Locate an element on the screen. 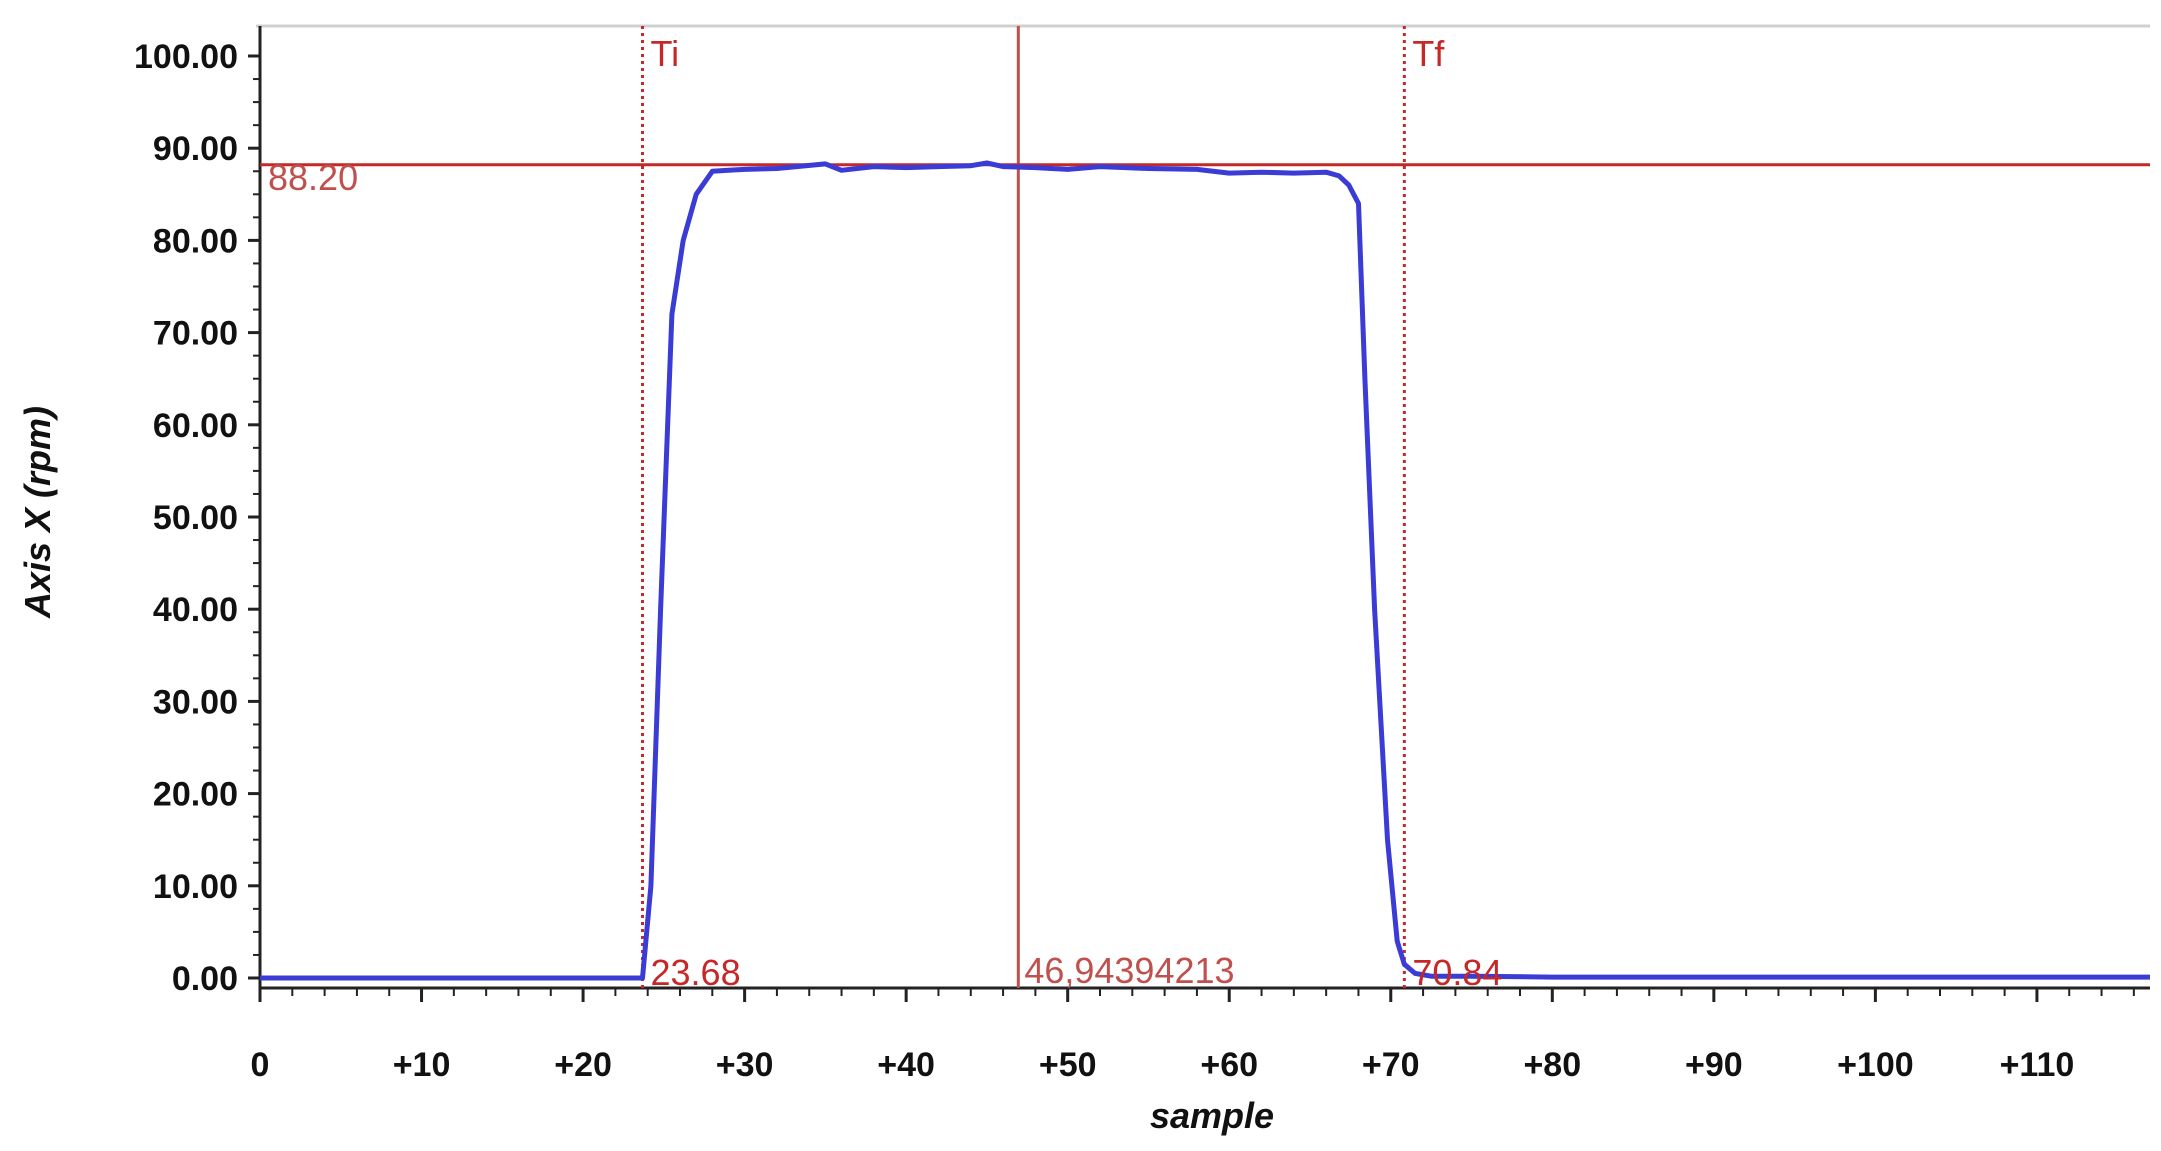 This screenshot has height=1151, width=2161. x-tick-label: +10 is located at coordinates (422, 1065).